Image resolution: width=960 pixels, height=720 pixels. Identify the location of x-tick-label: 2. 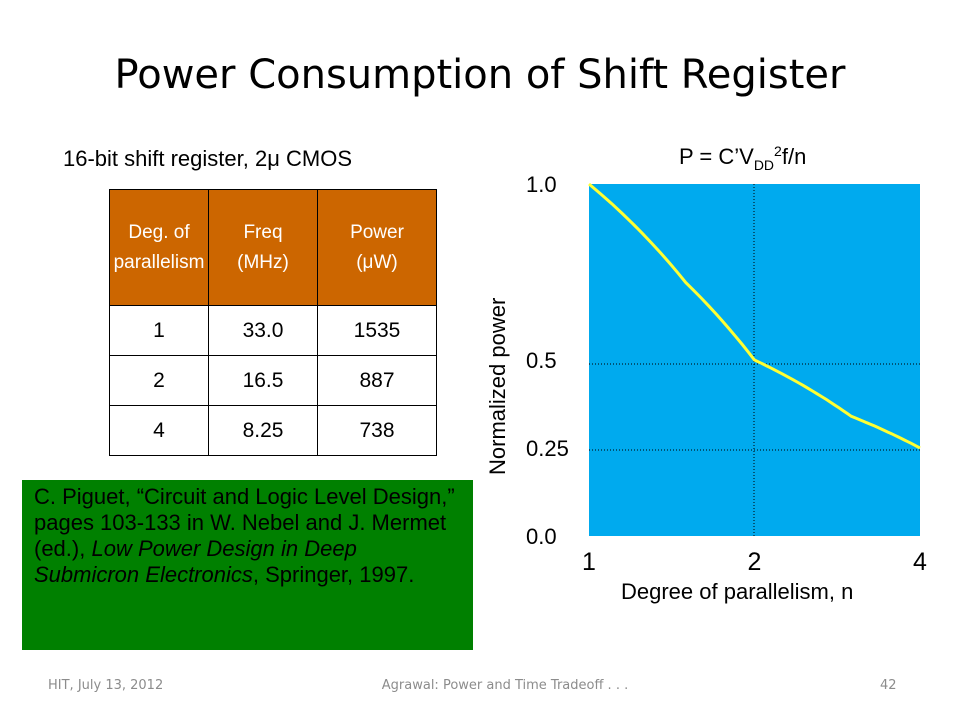
(755, 562).